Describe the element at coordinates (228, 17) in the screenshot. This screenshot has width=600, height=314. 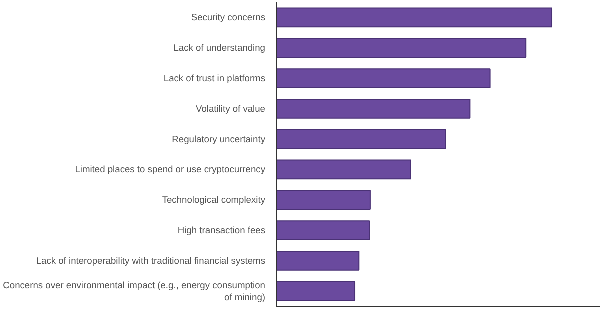
I see `y-tick-label: Security concerns` at that location.